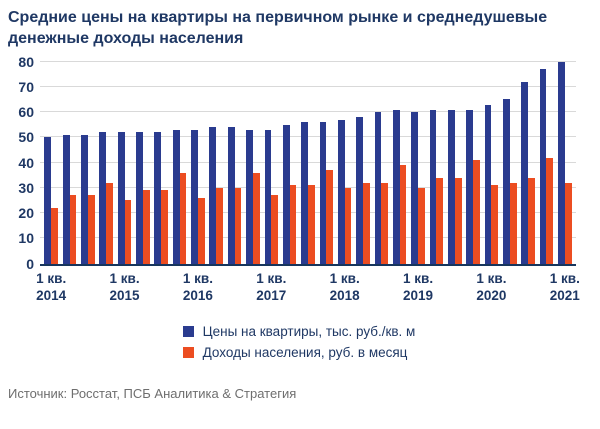  I want to click on y-tick-label: 0, so click(30, 263).